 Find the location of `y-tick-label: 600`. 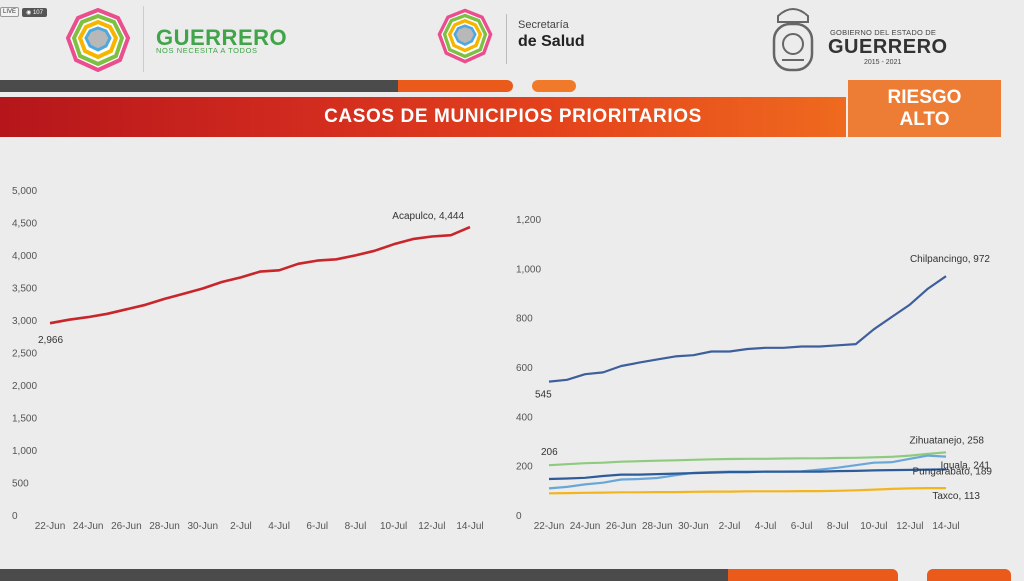

y-tick-label: 600 is located at coordinates (524, 368).